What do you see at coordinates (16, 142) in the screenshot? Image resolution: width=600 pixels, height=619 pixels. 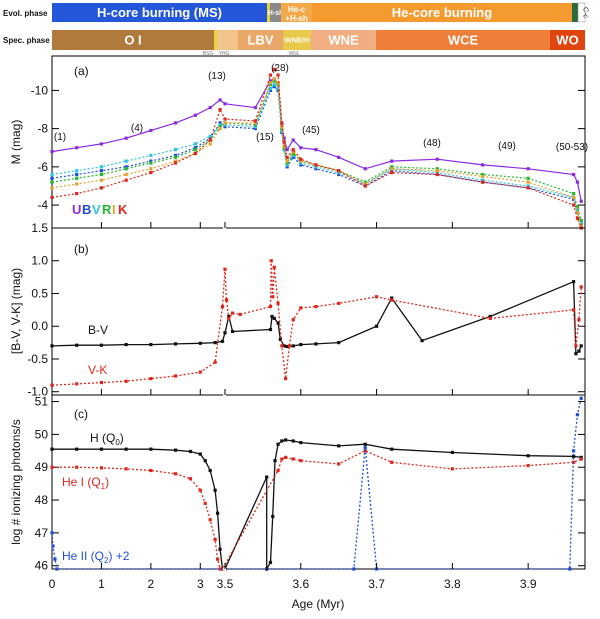 I see `panel-a-ylabel: M (mag)` at bounding box center [16, 142].